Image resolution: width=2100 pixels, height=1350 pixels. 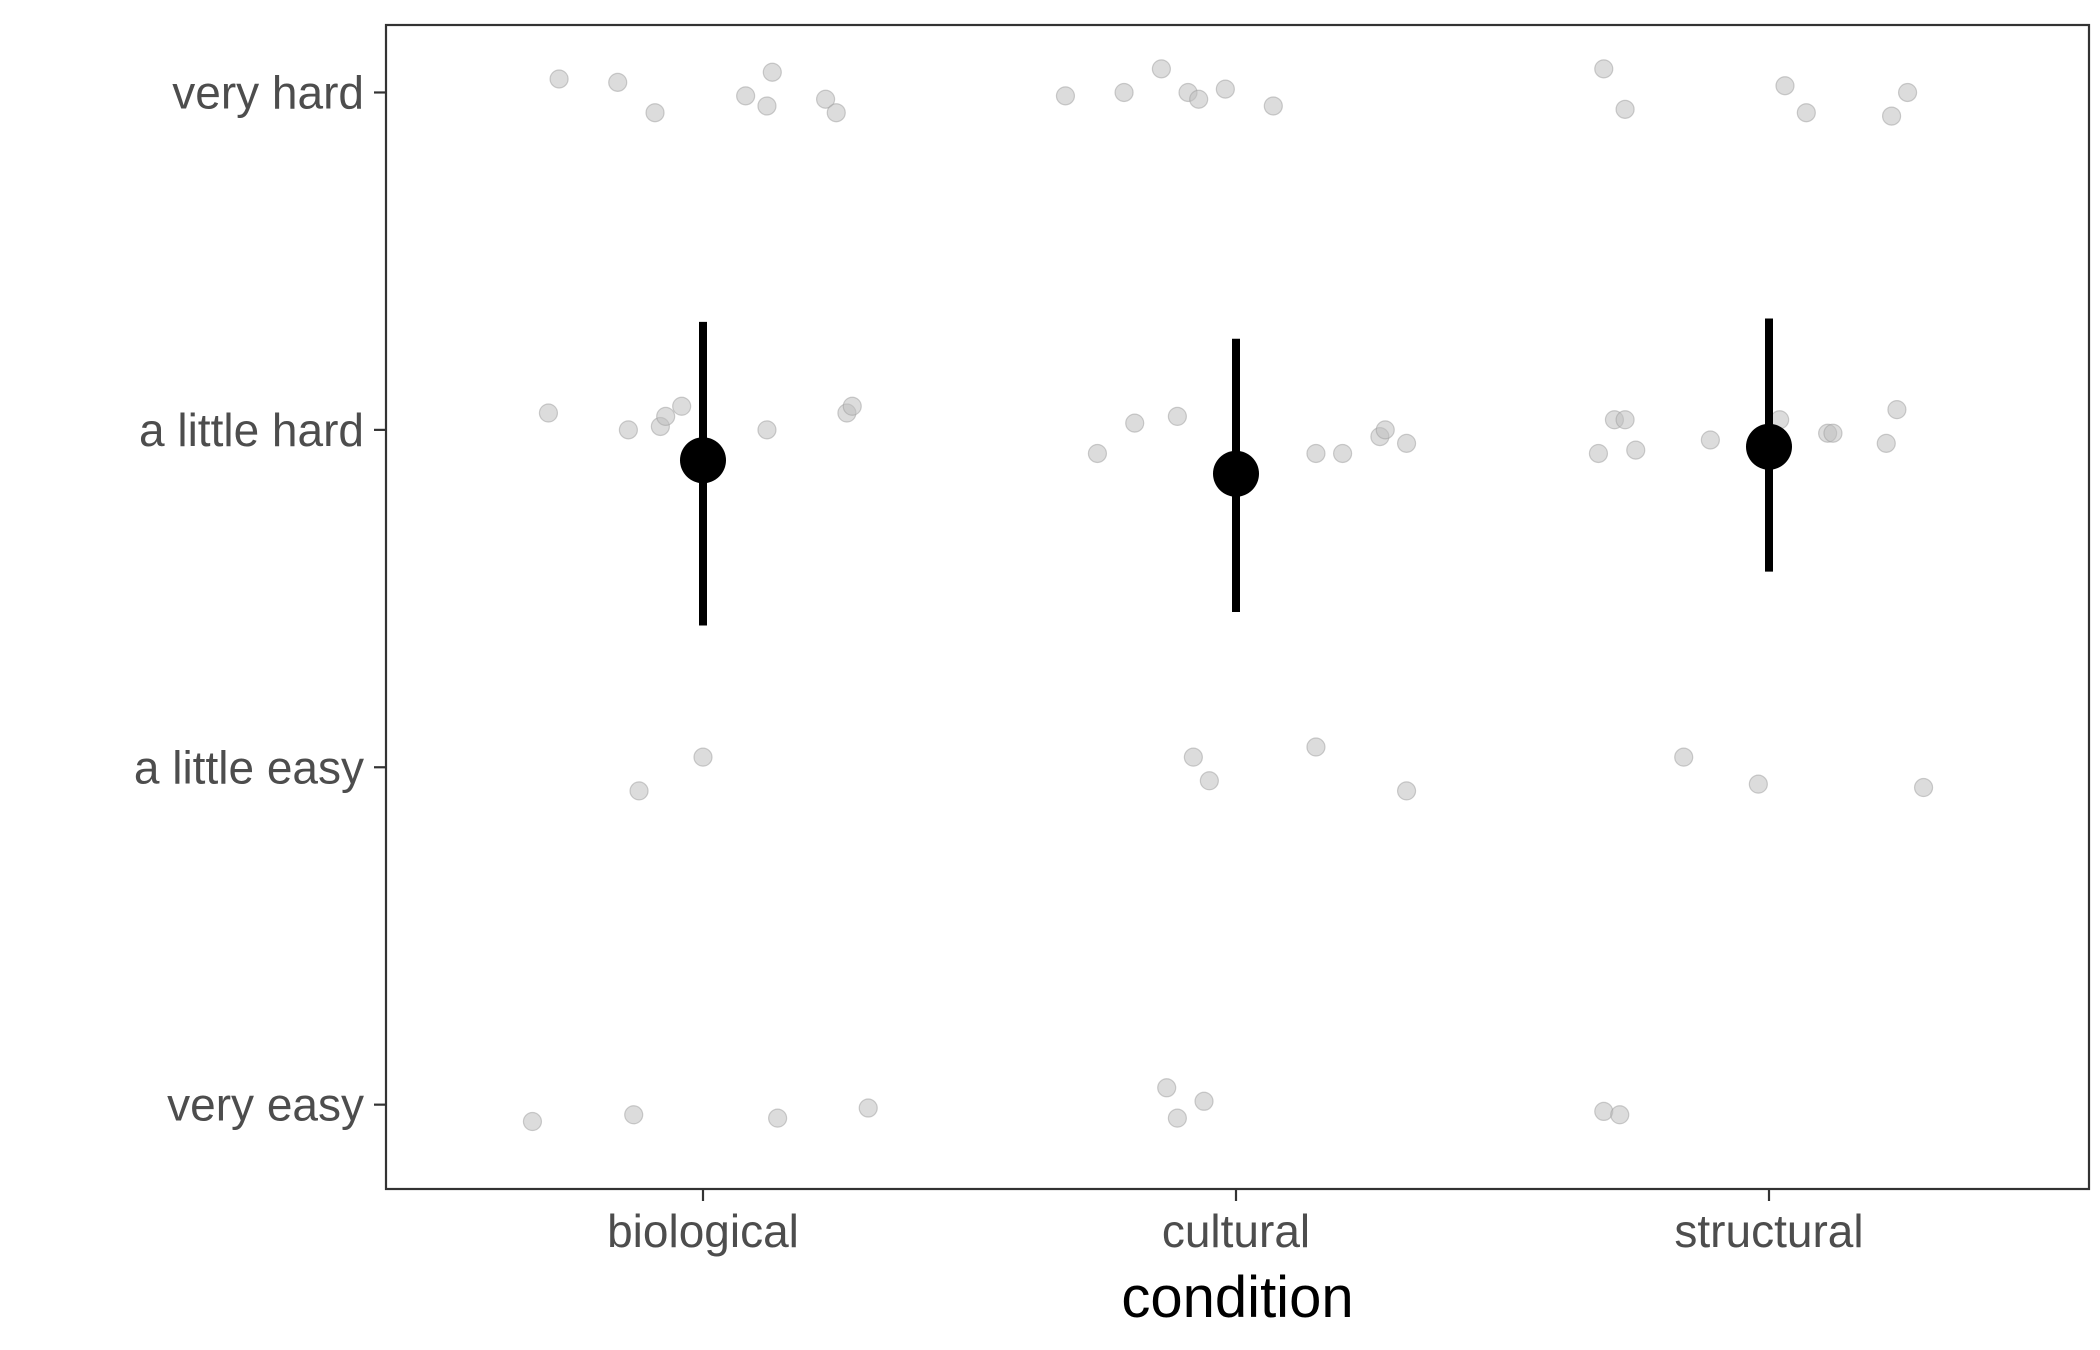 I want to click on x-tick-label: cultural, so click(x=1236, y=1231).